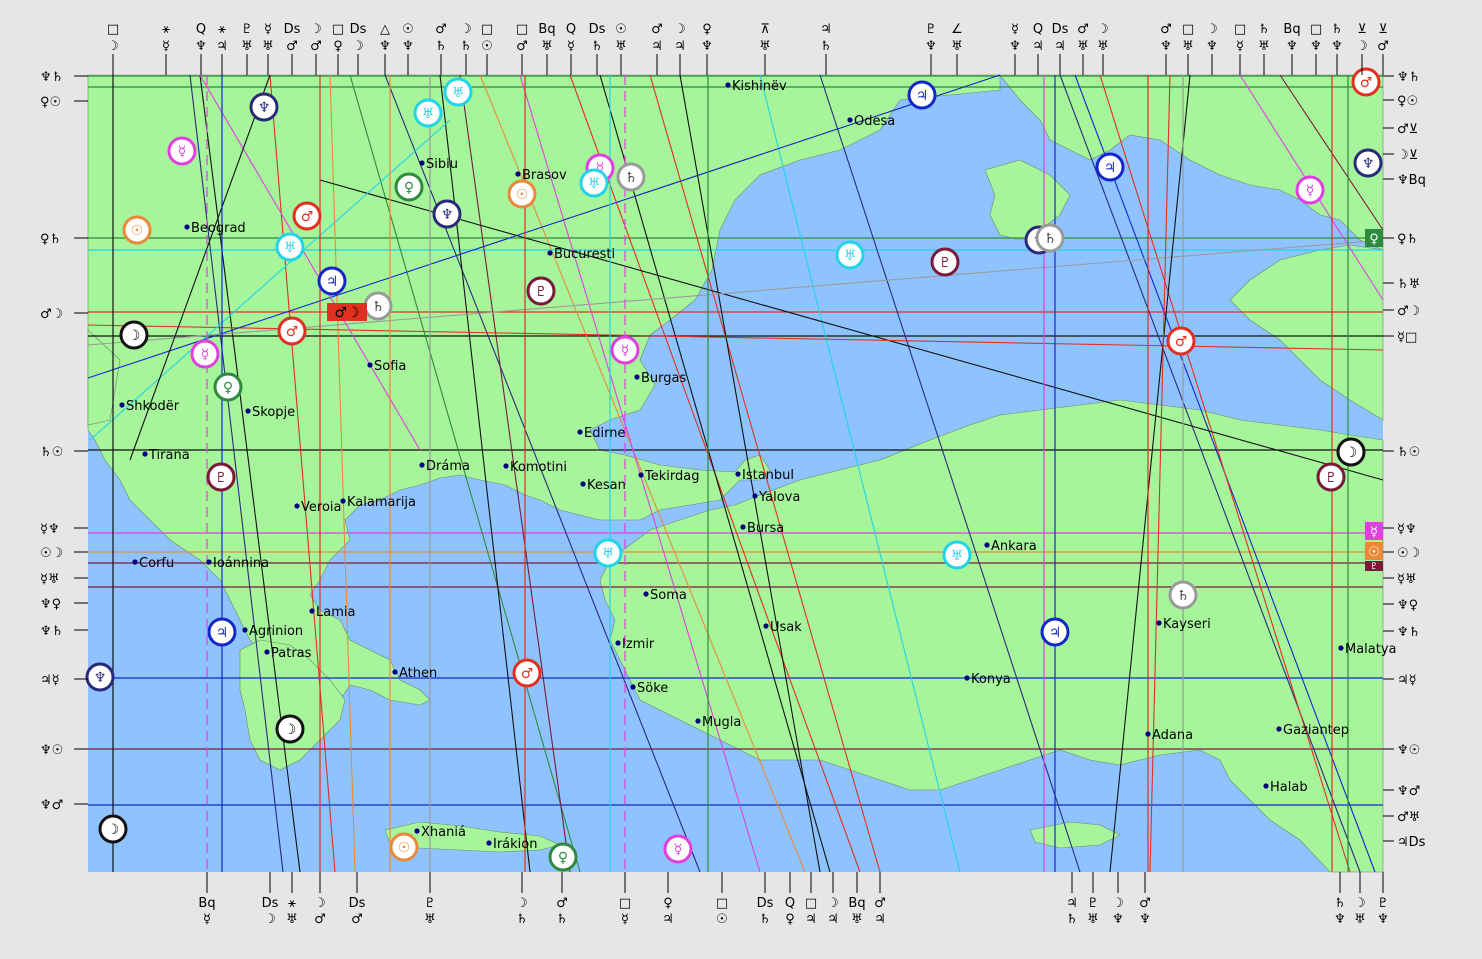 The width and height of the screenshot is (1482, 959). I want to click on bottom-label-planet: ♃, so click(833, 919).